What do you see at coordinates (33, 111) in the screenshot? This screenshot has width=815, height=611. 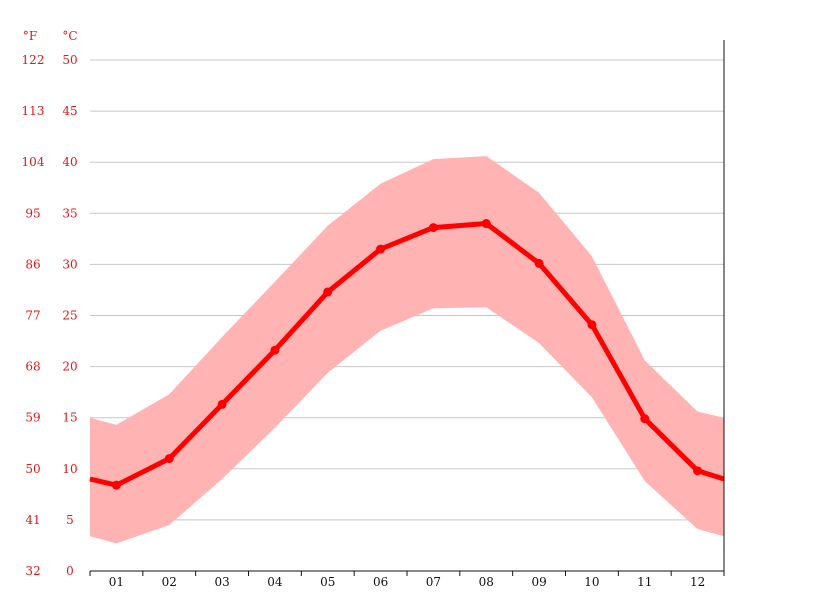 I see `y-tick-fahrenheit: 113` at bounding box center [33, 111].